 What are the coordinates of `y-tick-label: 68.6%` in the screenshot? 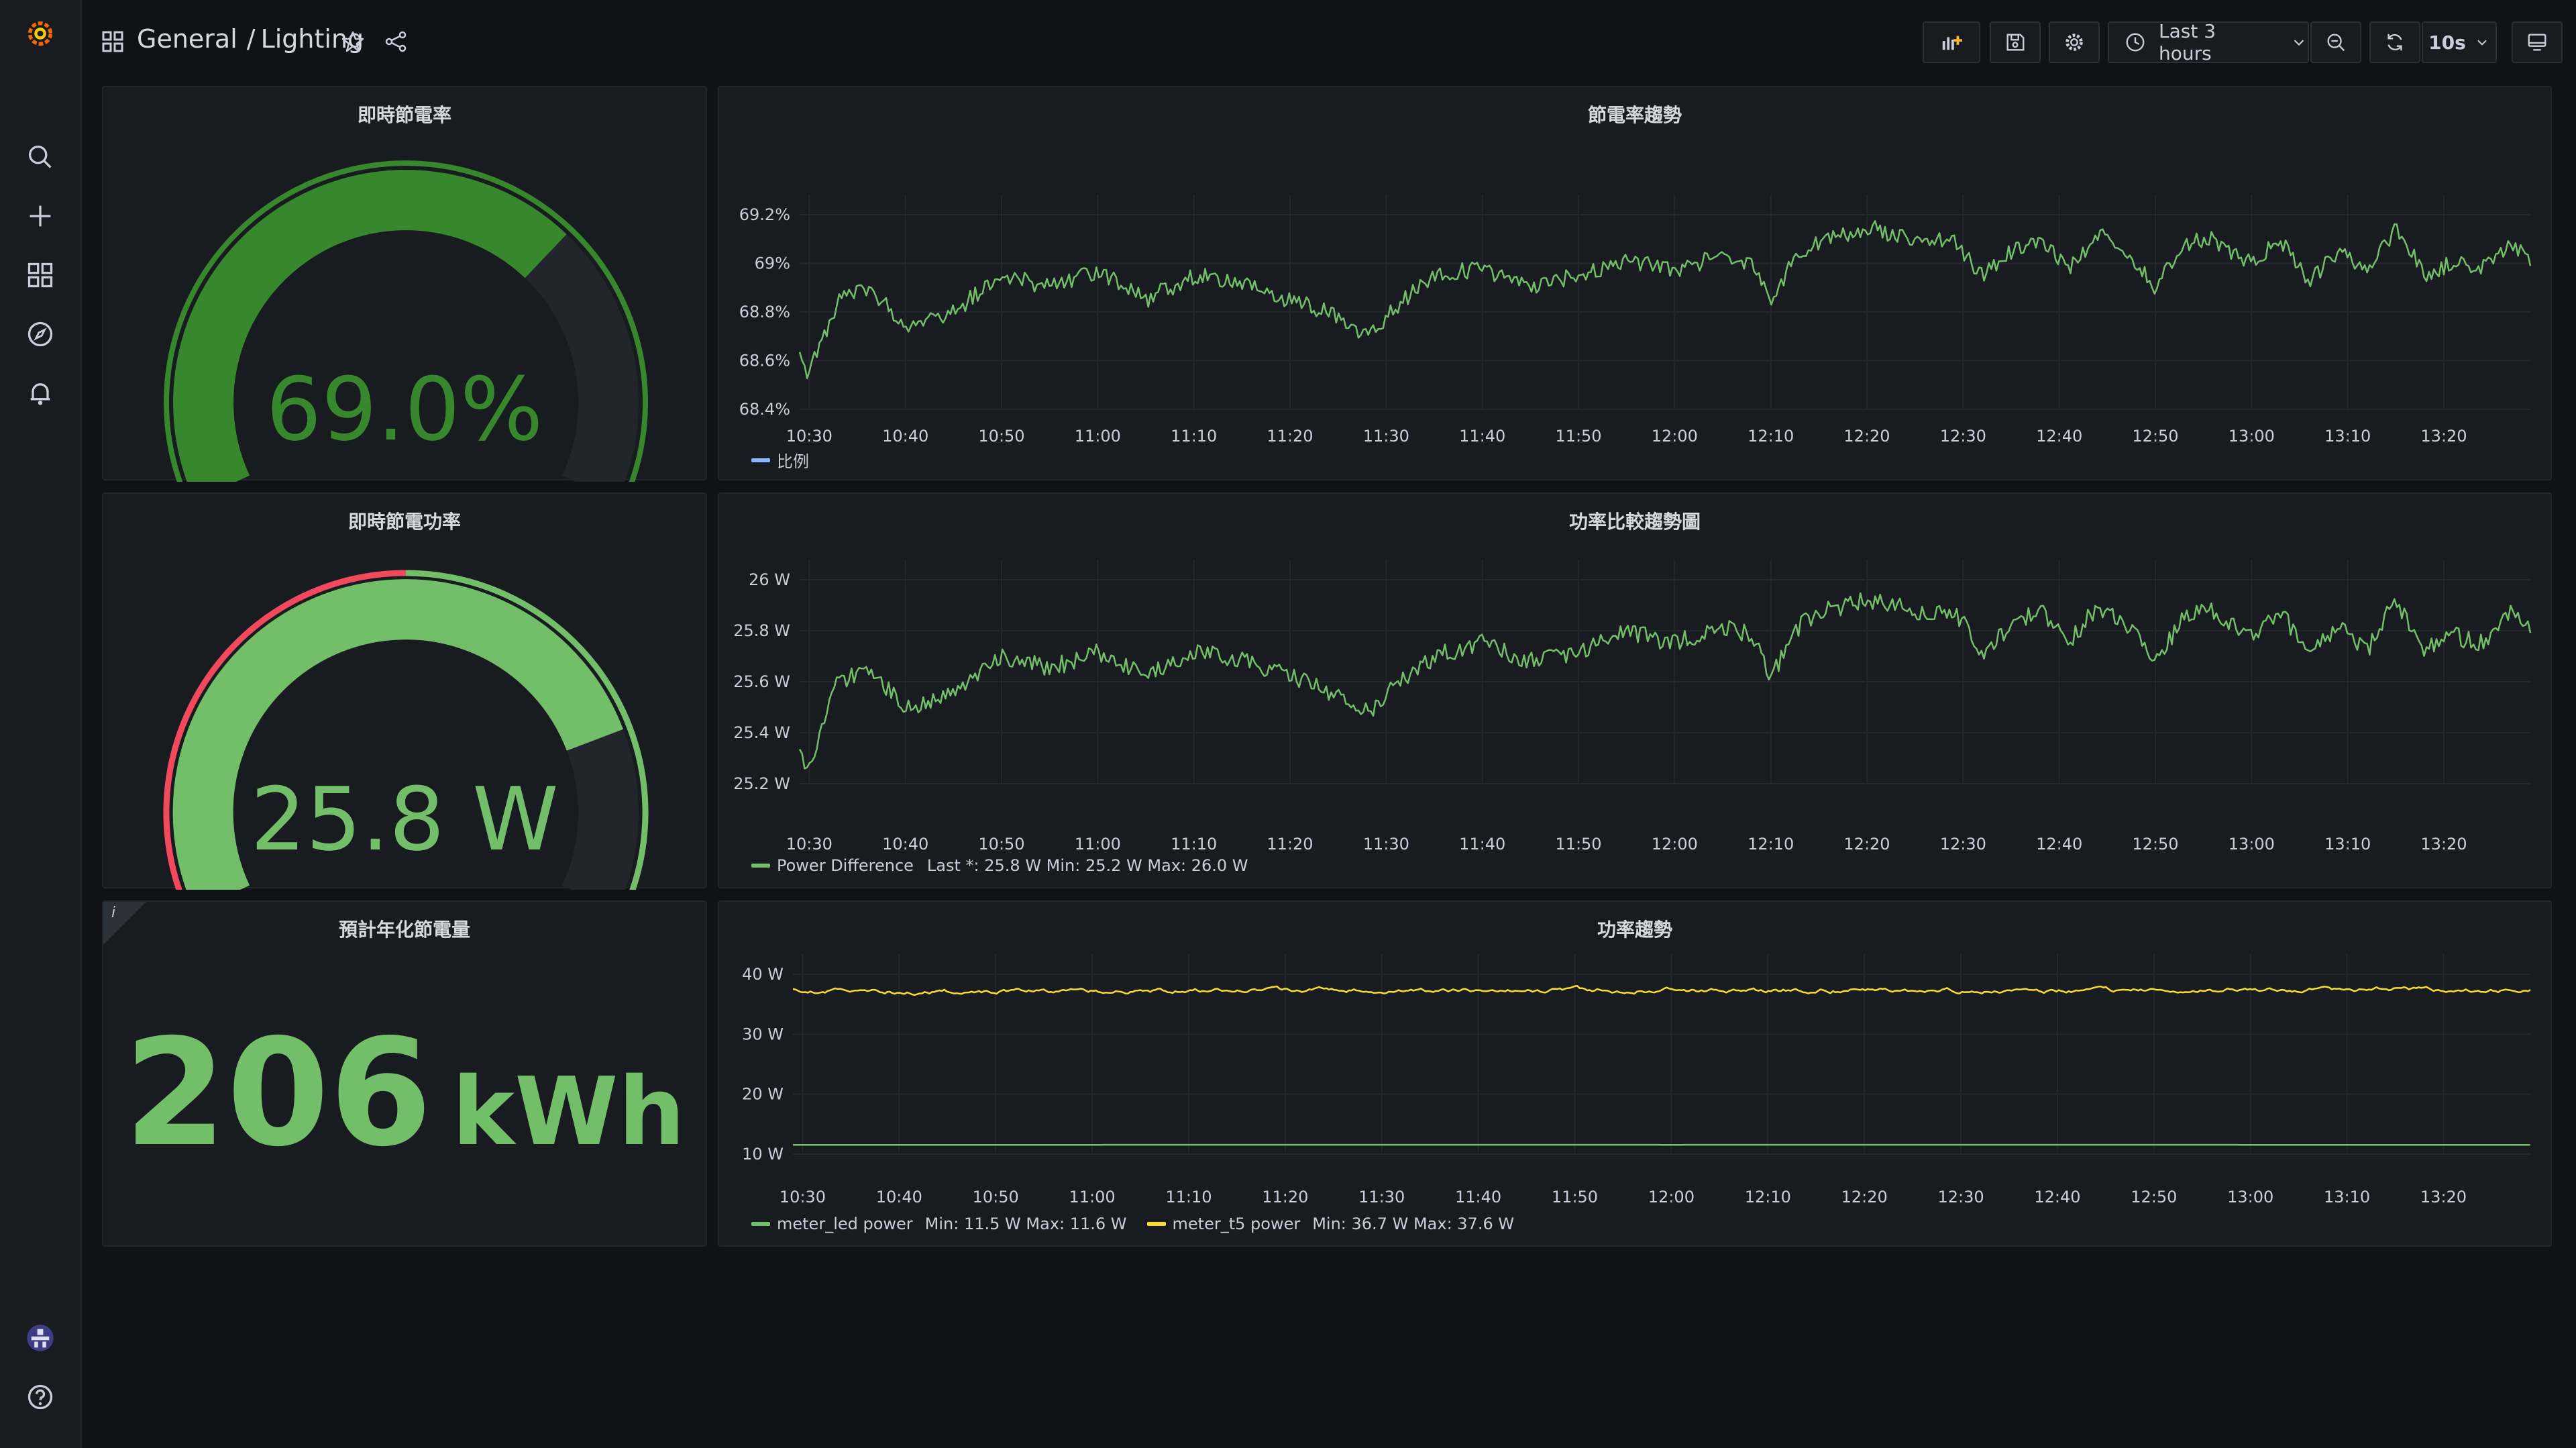 It's located at (764, 361).